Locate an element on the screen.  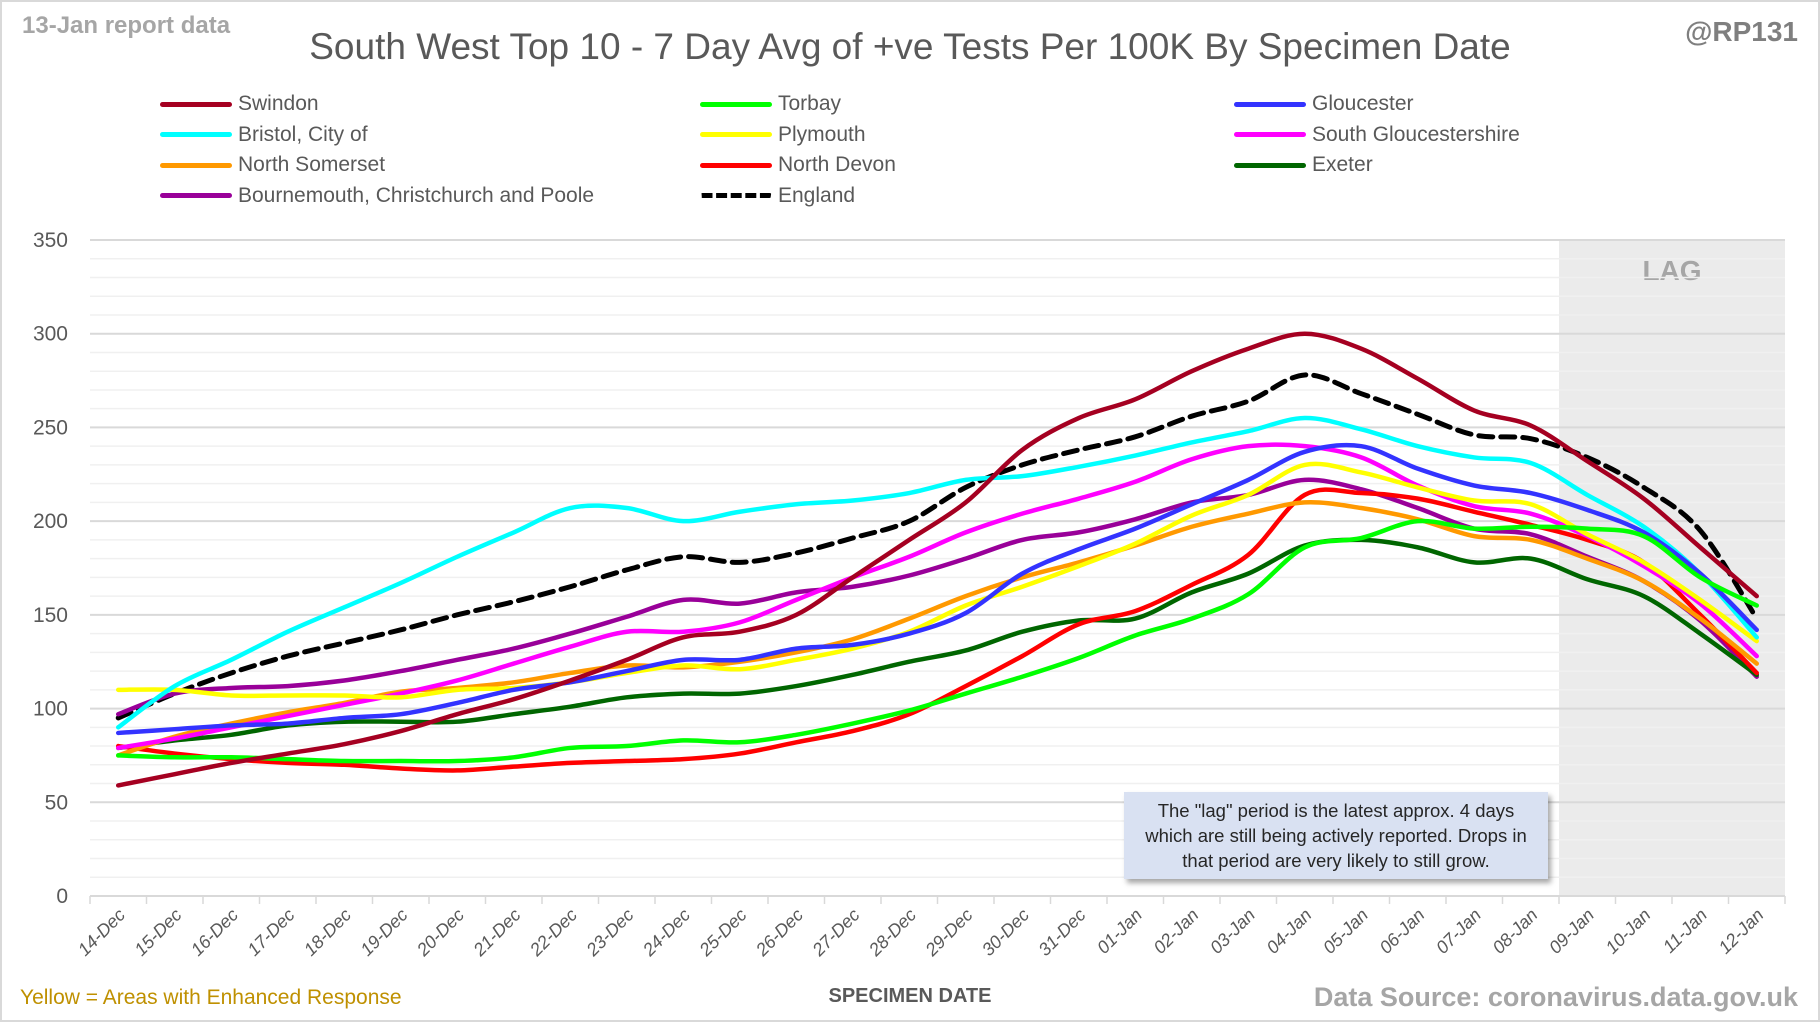
lag-region: LAG is located at coordinates (1672, 568).